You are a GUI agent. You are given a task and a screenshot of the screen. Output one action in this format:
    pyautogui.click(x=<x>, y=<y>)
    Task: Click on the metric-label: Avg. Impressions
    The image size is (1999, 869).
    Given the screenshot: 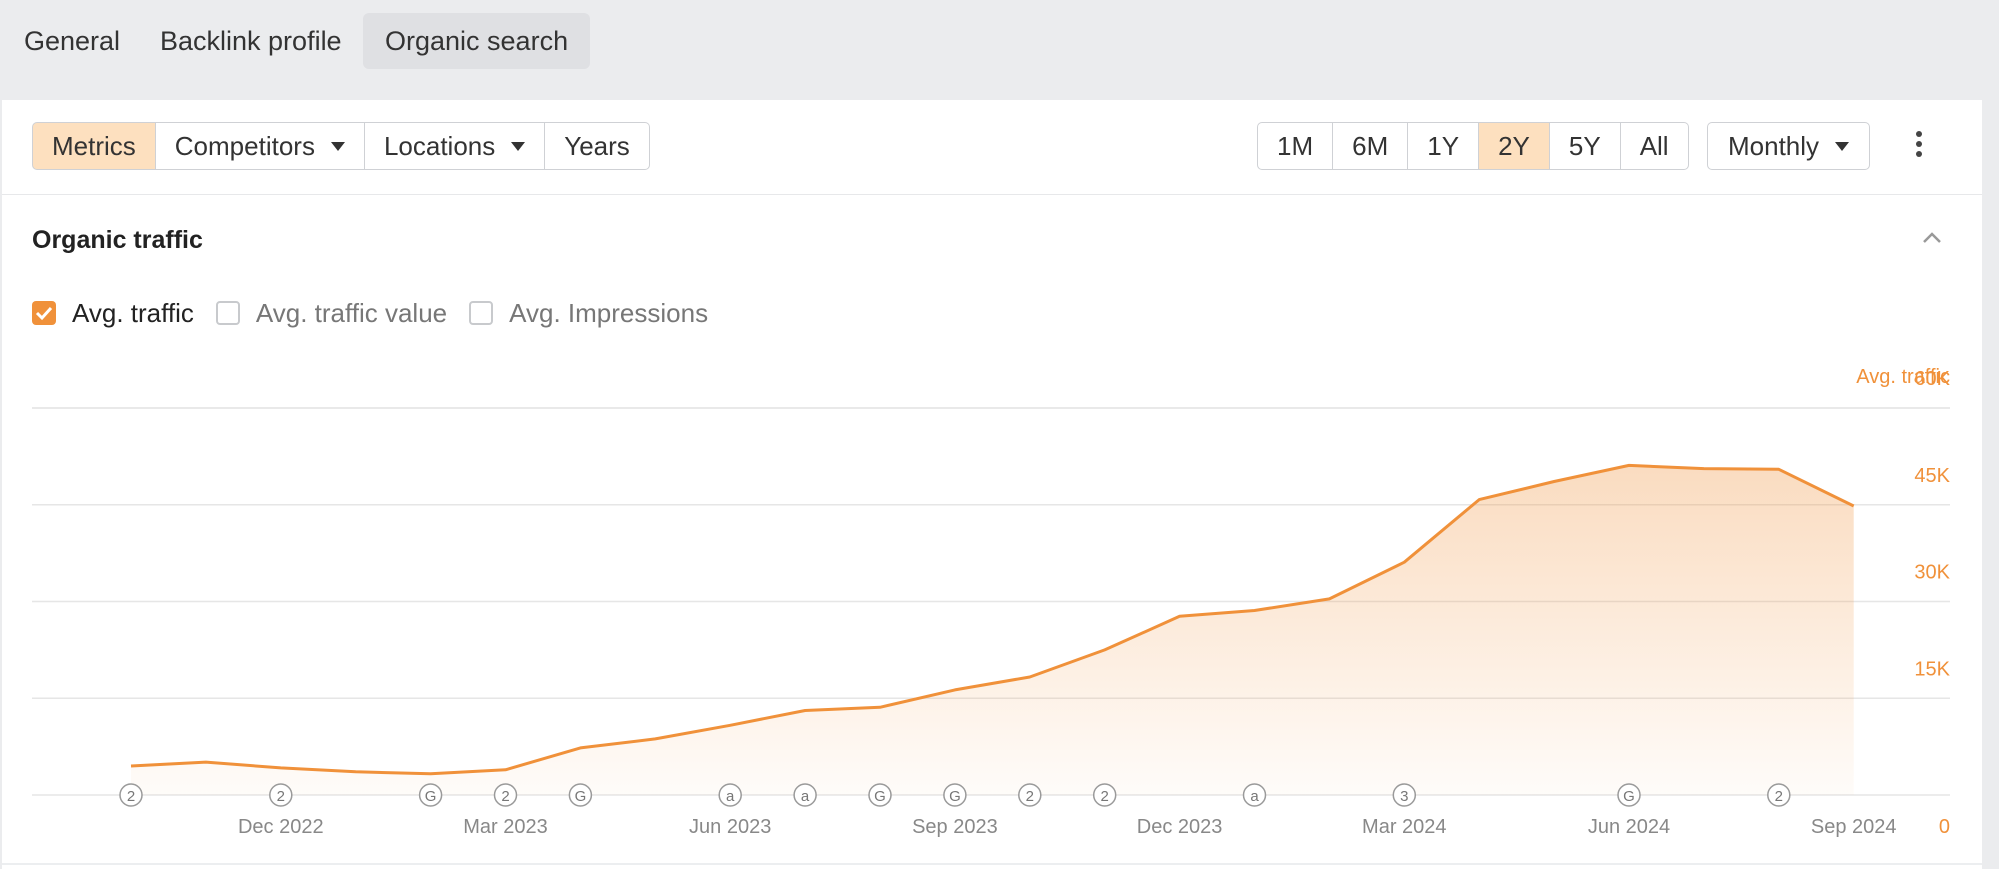 What is the action you would take?
    pyautogui.click(x=609, y=312)
    